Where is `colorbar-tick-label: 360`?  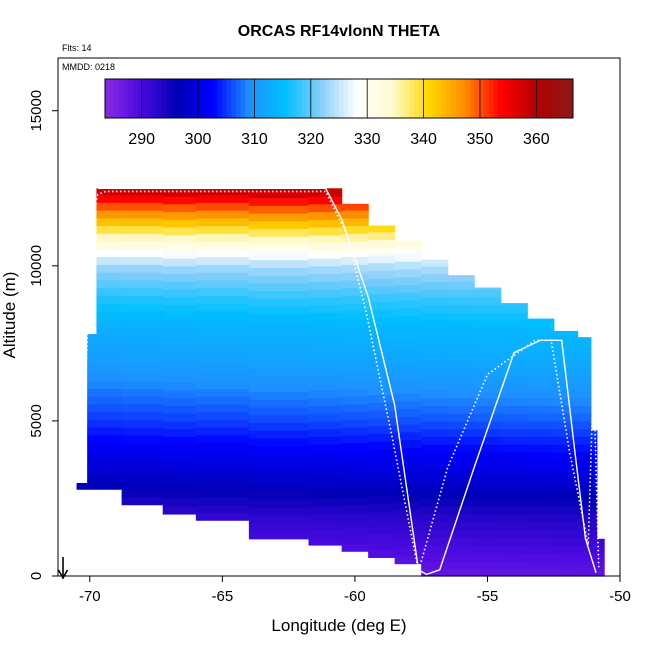 colorbar-tick-label: 360 is located at coordinates (536, 139).